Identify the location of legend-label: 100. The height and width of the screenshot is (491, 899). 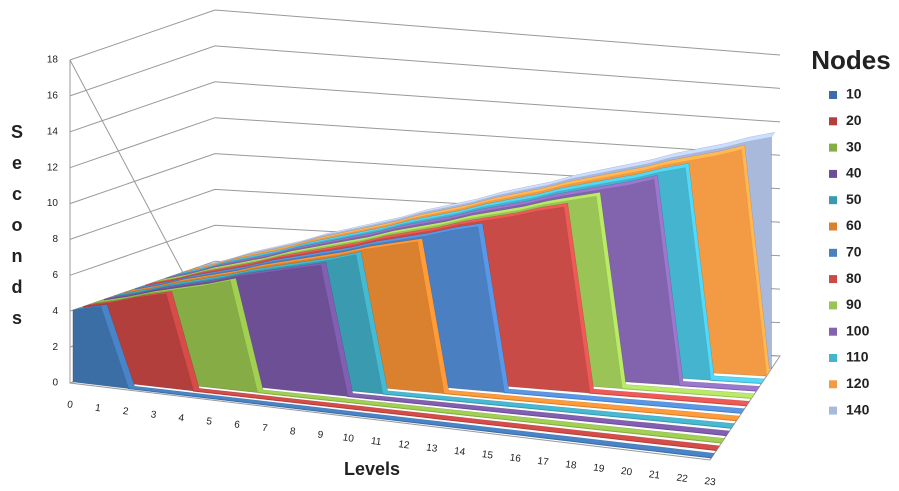
(858, 330).